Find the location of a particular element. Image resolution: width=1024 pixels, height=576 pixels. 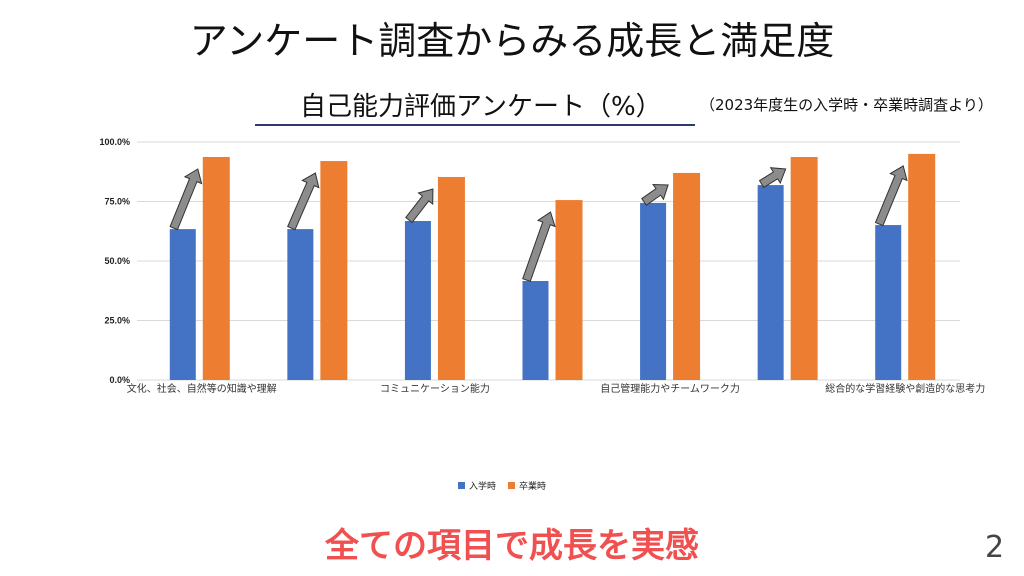

title-underline is located at coordinates (475, 125).